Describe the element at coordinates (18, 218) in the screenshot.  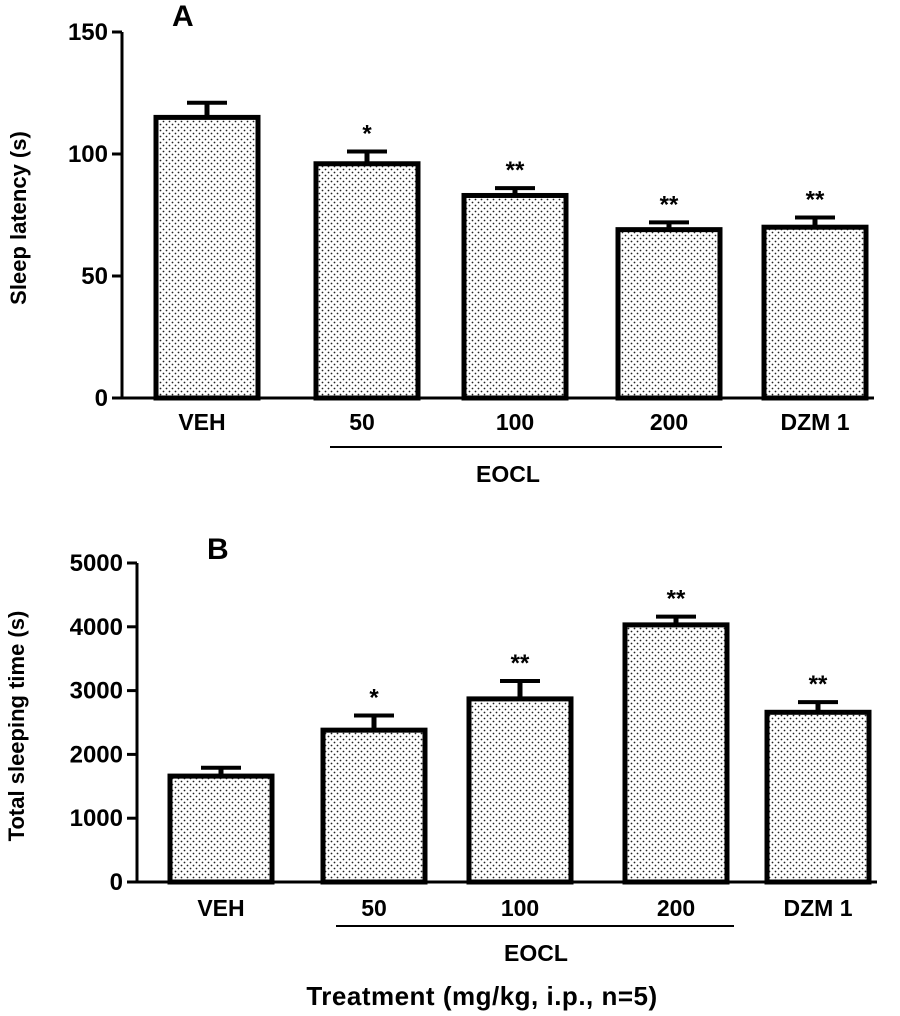
I see `panel-a-y-axis-label: Sleep latency (s)` at that location.